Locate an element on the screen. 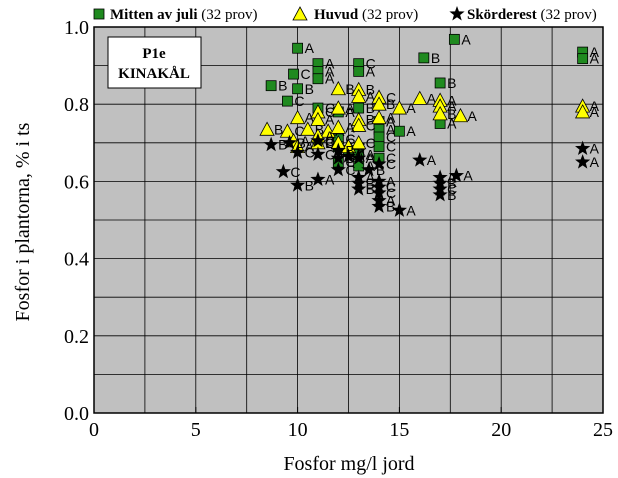  legend-star-shape is located at coordinates (457, 13).